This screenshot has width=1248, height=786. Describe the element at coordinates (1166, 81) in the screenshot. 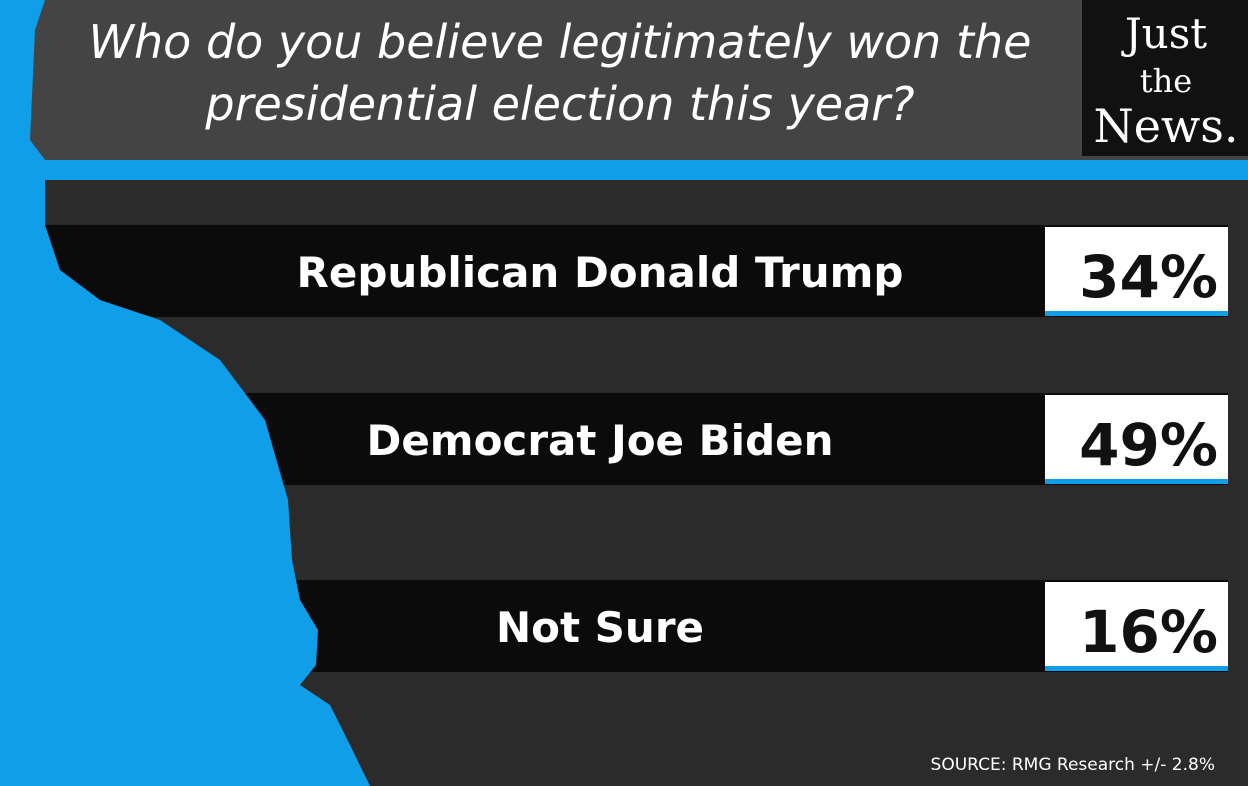

I see `logo-line: the` at that location.